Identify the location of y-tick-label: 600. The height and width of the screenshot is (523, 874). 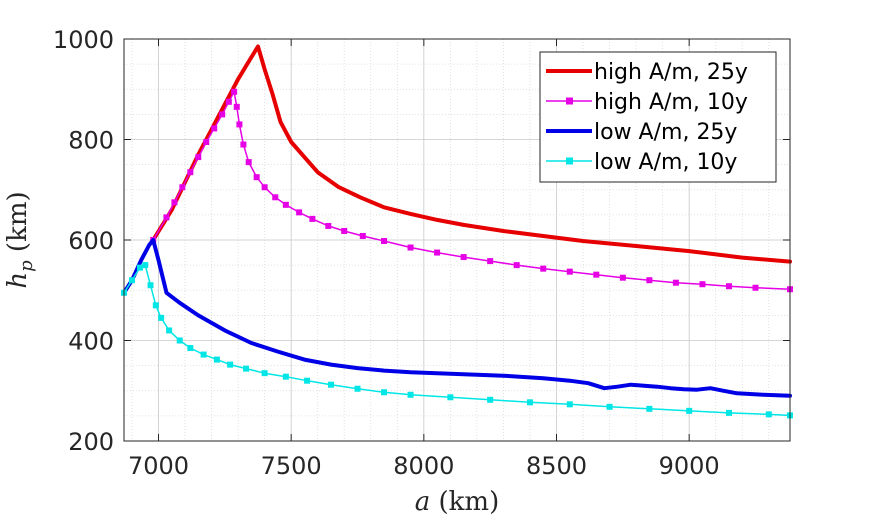
(91, 241).